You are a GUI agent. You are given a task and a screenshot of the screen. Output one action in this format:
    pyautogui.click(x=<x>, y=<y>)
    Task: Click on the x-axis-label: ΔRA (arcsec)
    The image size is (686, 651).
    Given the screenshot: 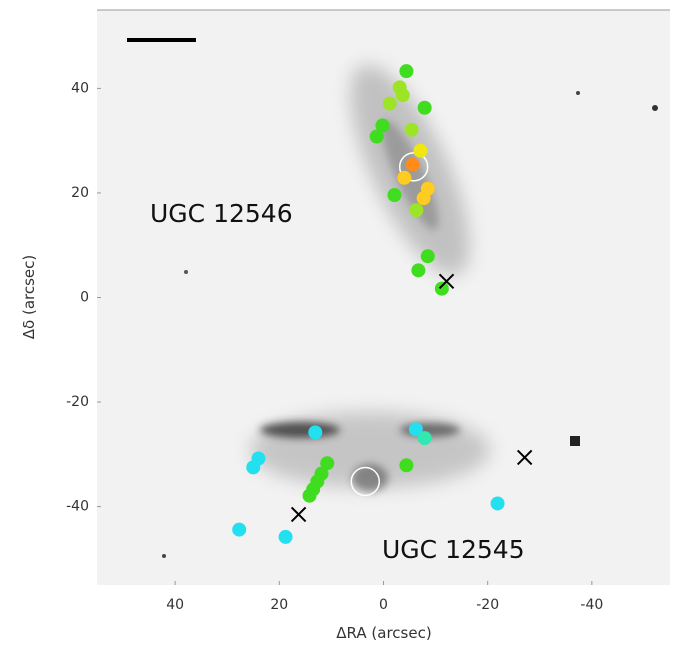 What is the action you would take?
    pyautogui.click(x=383, y=633)
    